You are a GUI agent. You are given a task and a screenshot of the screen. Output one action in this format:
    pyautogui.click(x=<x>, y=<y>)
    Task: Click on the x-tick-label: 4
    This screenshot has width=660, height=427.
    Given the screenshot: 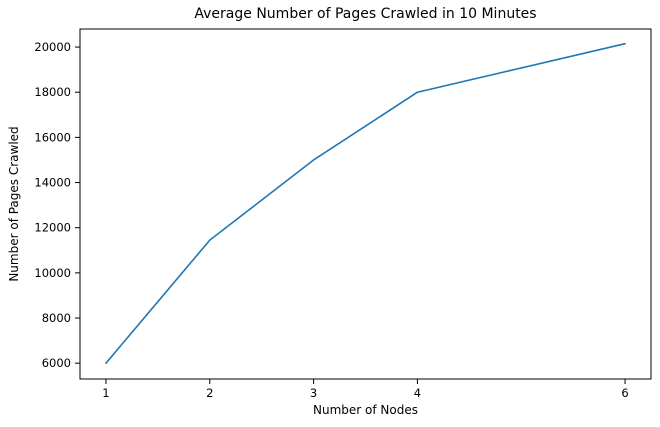 What is the action you would take?
    pyautogui.click(x=417, y=393)
    